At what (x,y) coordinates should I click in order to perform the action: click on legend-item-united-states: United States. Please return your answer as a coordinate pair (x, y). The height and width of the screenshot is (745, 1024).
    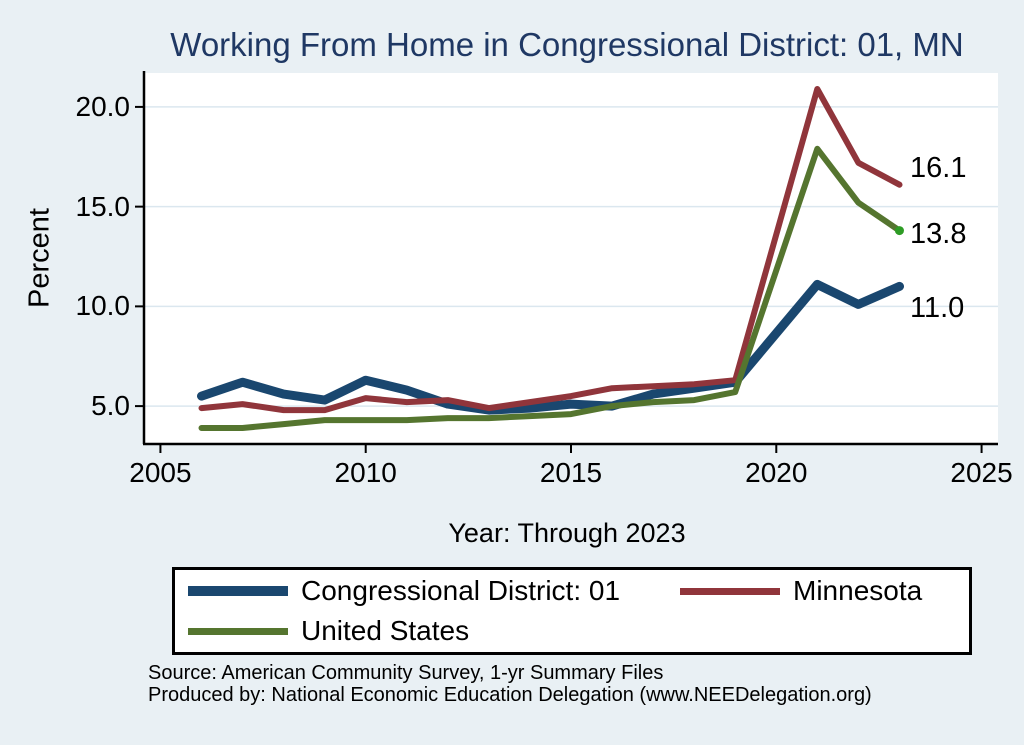
    Looking at the image, I should click on (434, 631).